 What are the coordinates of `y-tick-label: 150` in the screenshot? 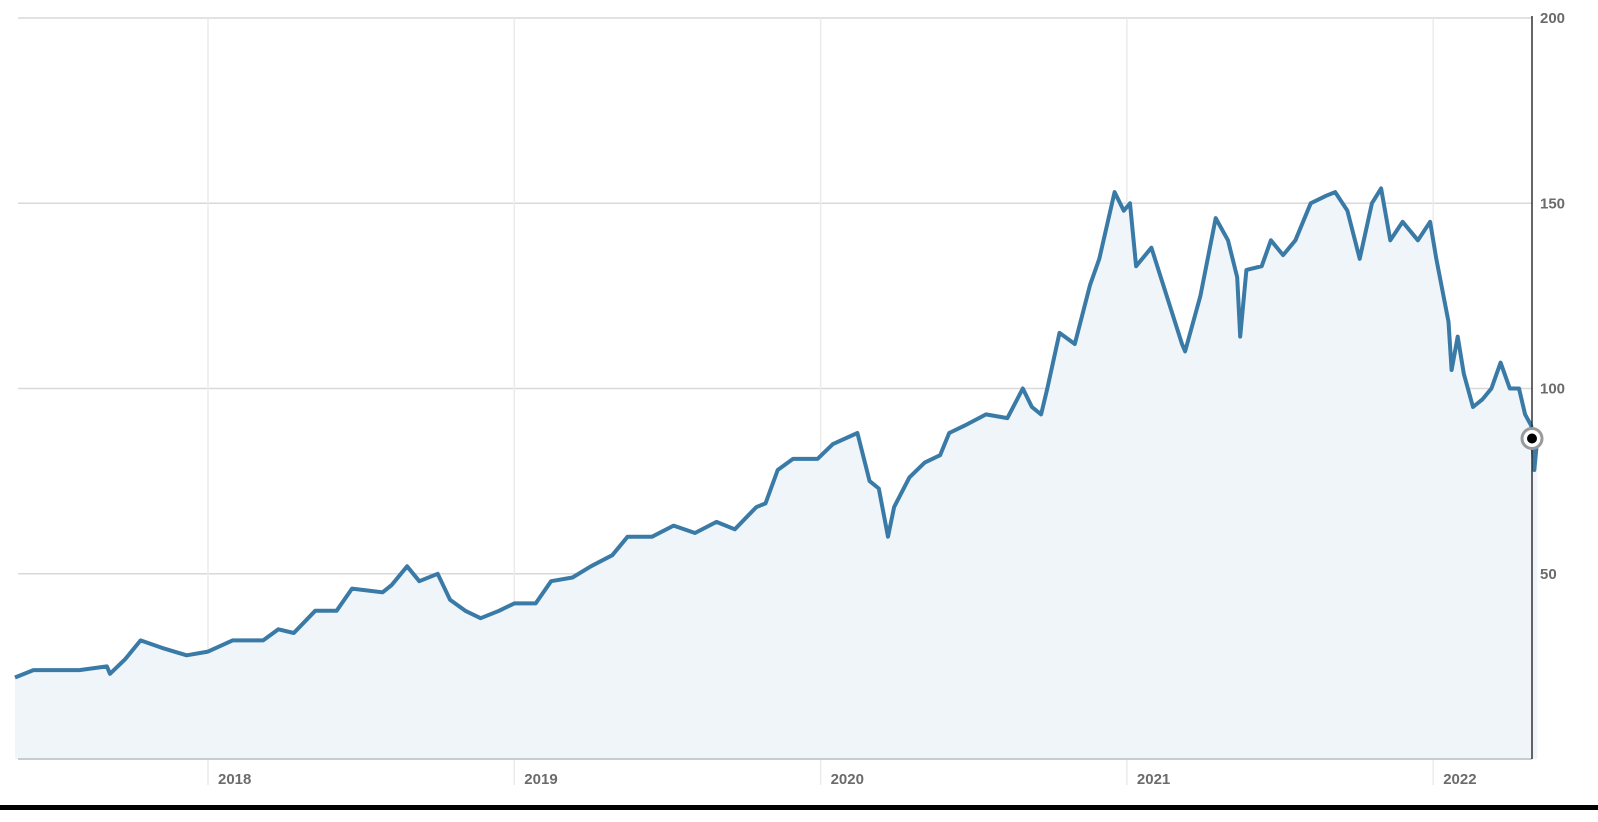 It's located at (1552, 203).